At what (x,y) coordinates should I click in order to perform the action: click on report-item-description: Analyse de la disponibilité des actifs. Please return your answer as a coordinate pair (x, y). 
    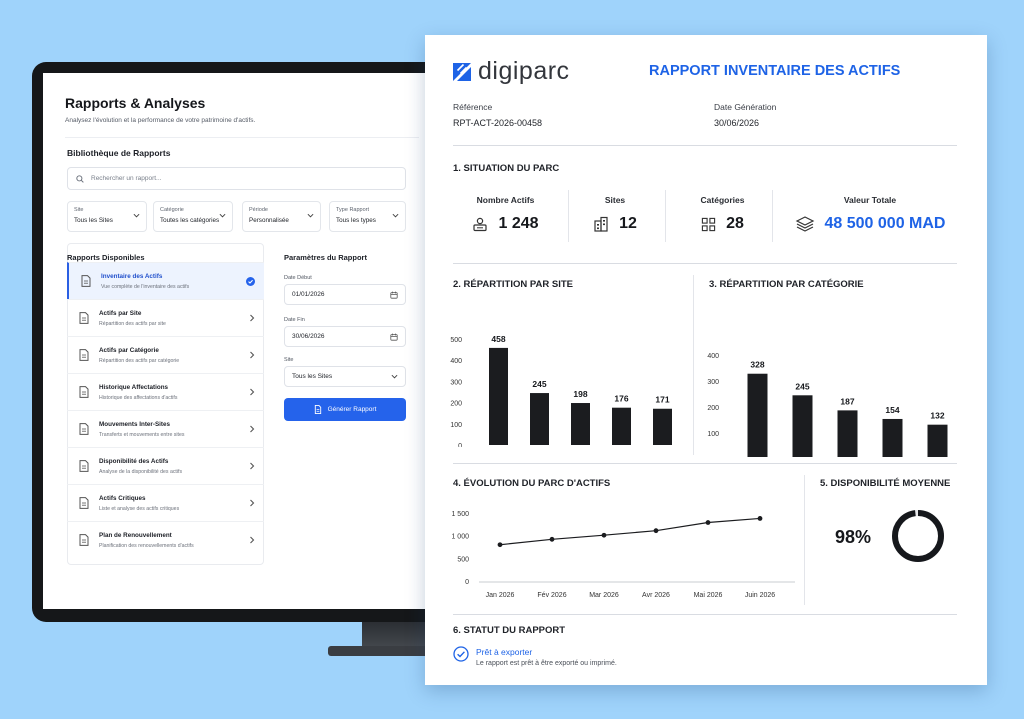
    Looking at the image, I should click on (141, 471).